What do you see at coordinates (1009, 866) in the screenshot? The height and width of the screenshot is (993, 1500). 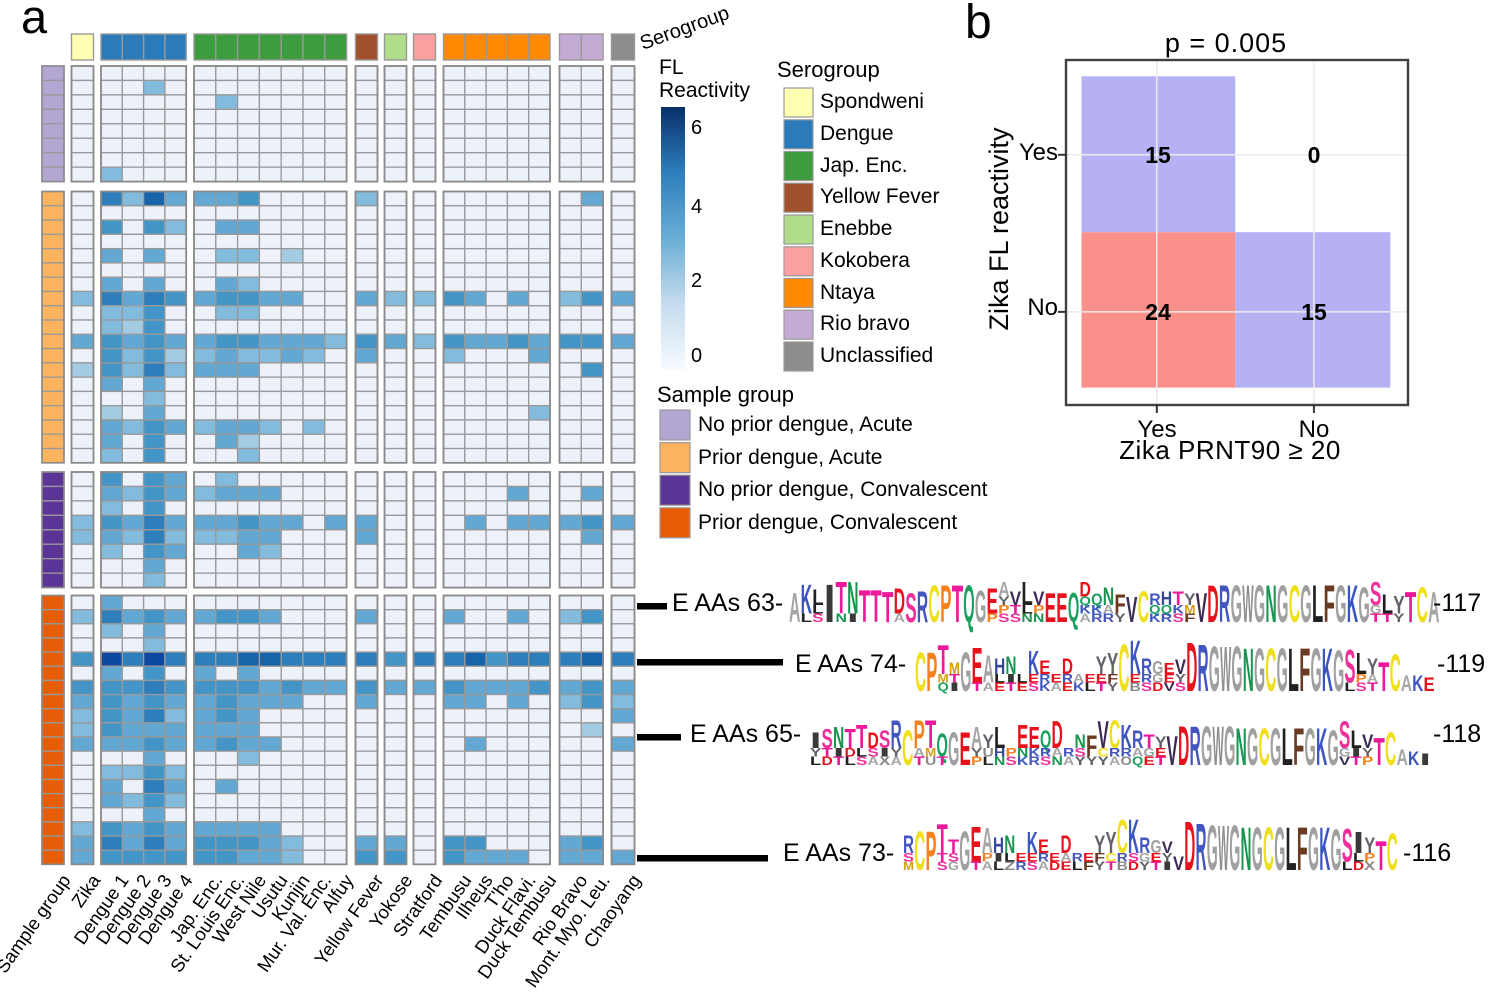 I see `svg-text: Z` at bounding box center [1009, 866].